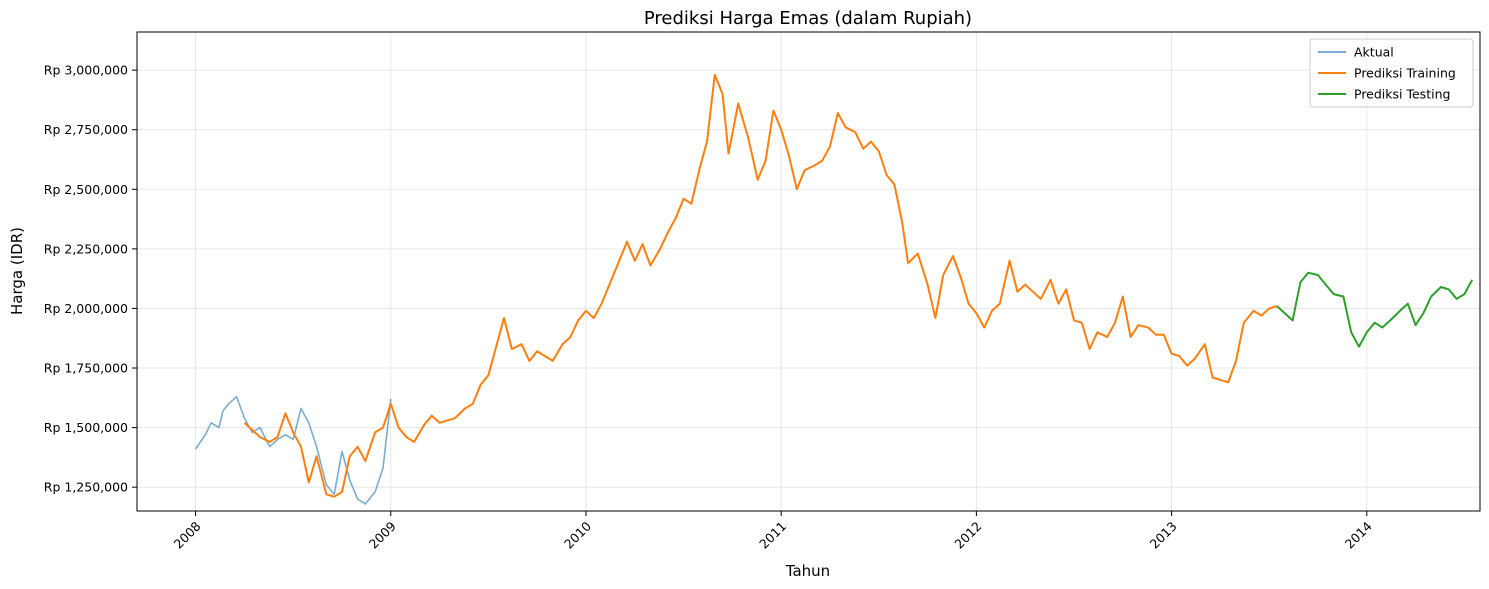  Describe the element at coordinates (86, 427) in the screenshot. I see `y-tick-label: Rp 1,500,000` at that location.